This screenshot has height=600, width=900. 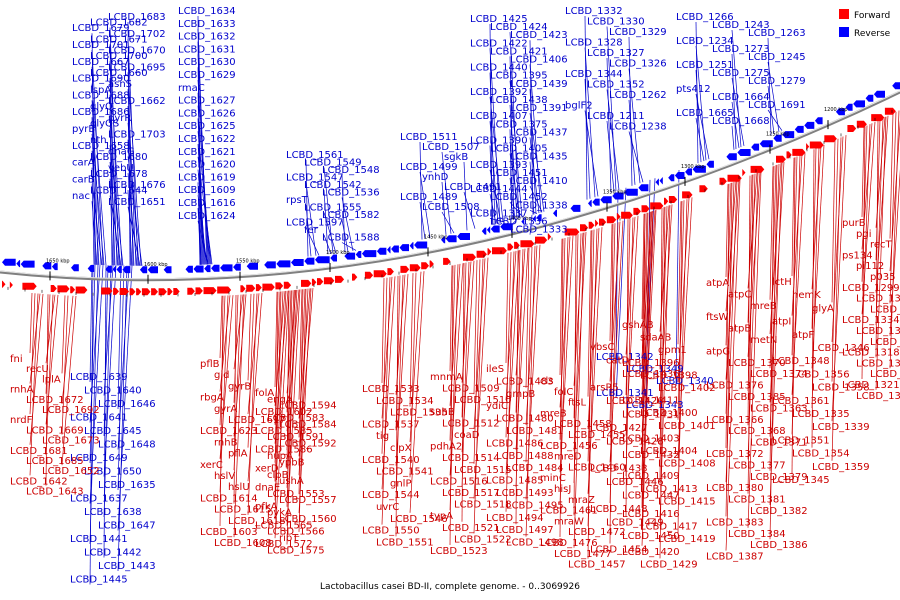 I want to click on gene-label: LCBD_1617, so click(x=257, y=420).